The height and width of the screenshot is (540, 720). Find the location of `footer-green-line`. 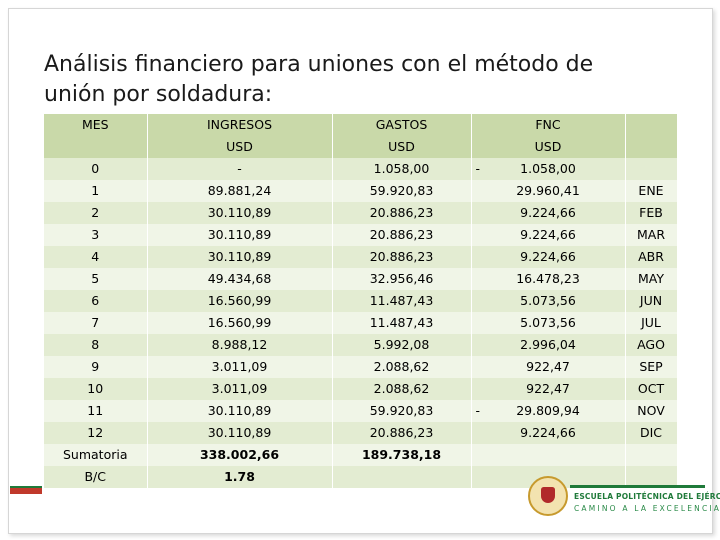

footer-green-line is located at coordinates (637, 486).